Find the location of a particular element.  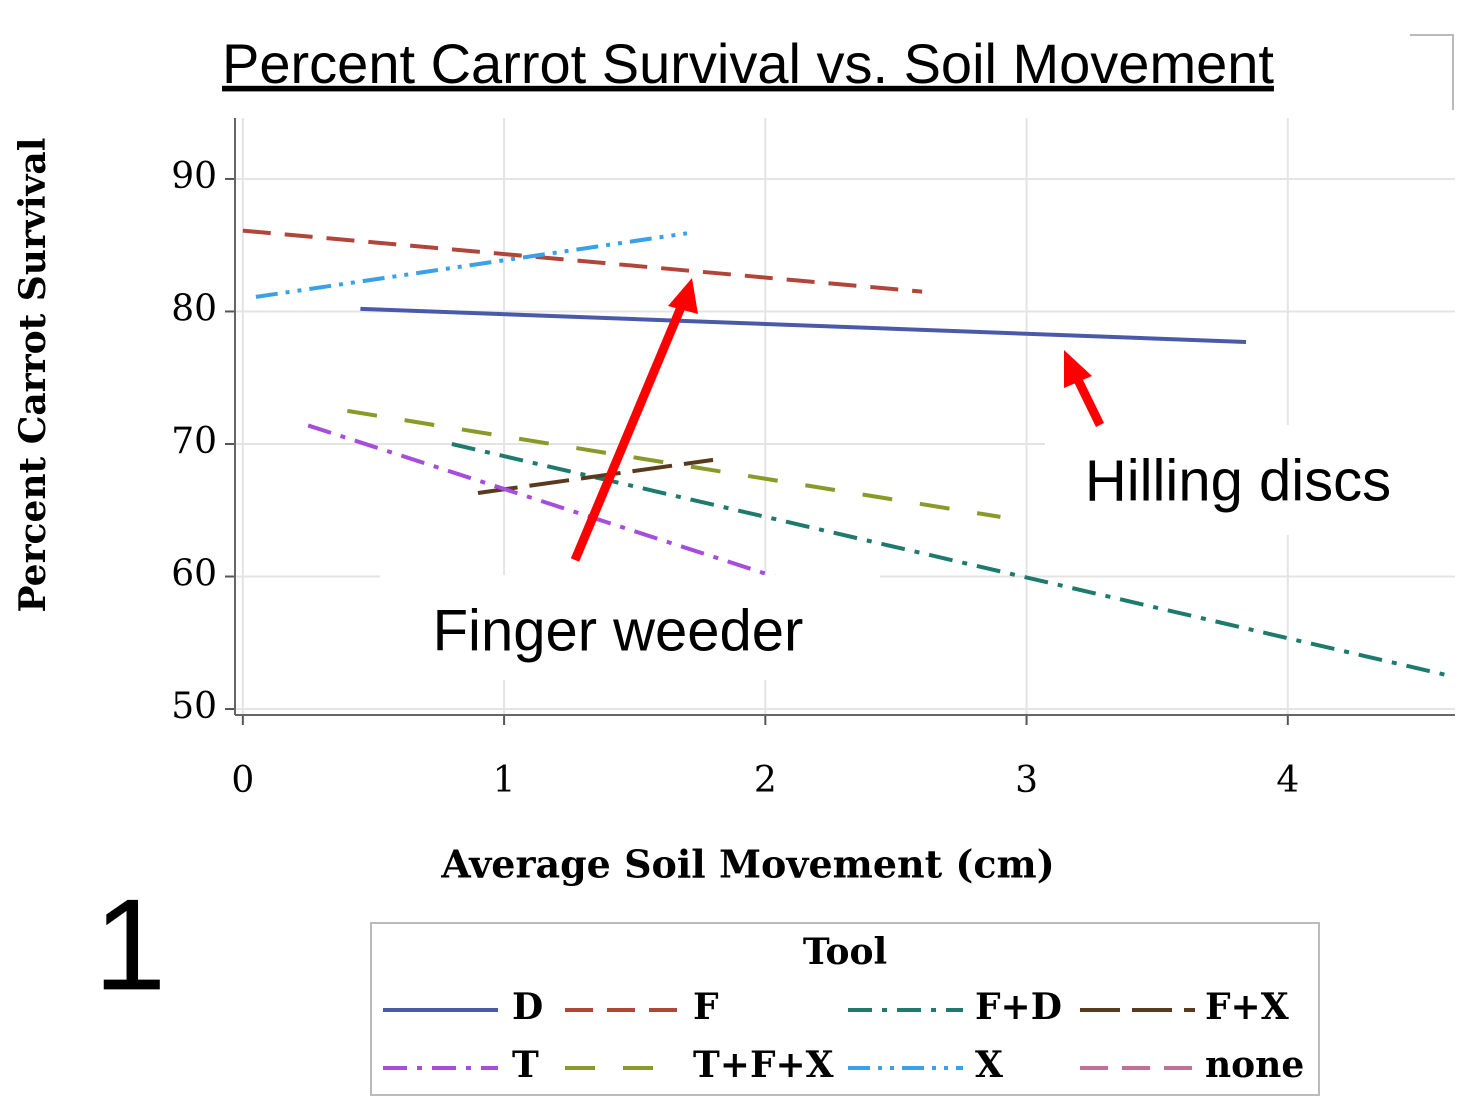

legend-label: F+X is located at coordinates (1247, 1007).